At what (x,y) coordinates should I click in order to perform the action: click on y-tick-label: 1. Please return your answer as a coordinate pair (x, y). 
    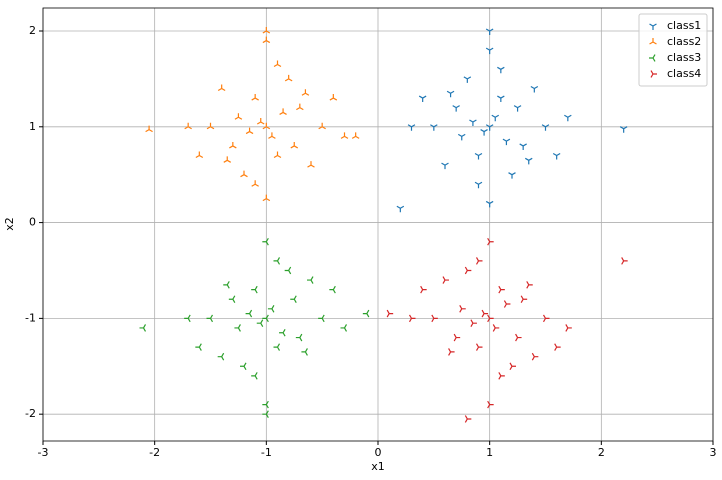
    Looking at the image, I should click on (32, 126).